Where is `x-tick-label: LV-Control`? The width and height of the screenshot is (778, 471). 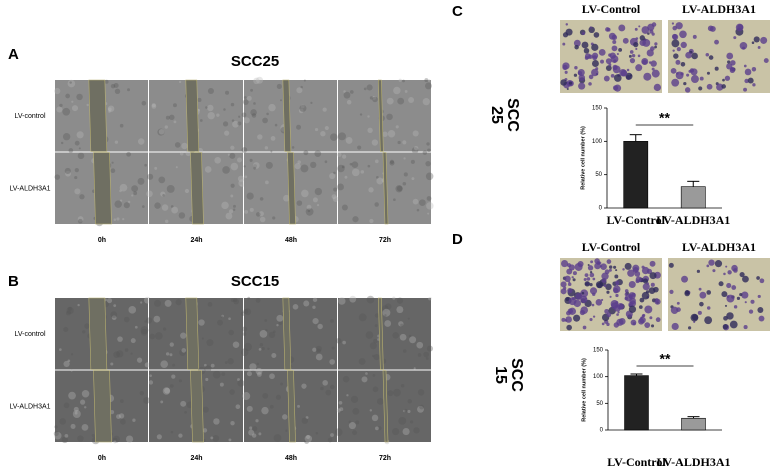 x-tick-label: LV-Control is located at coordinates (636, 462).